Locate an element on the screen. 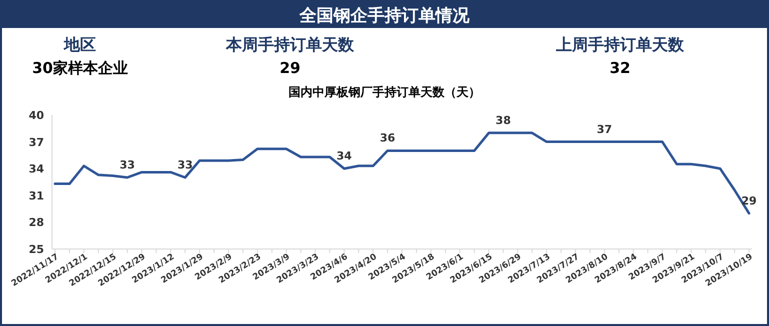 This screenshot has height=326, width=769. text: 上周手持订单天数 is located at coordinates (620, 44).